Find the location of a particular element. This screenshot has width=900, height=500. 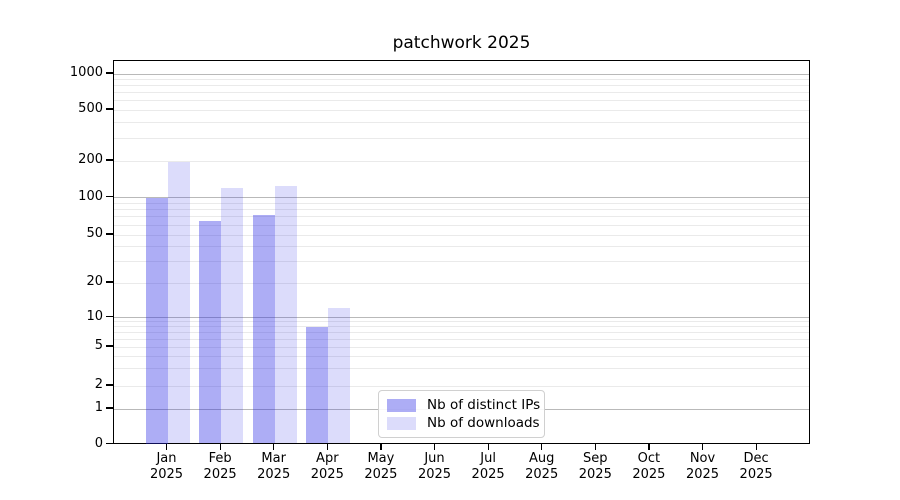

bar-distinct-ips-mar is located at coordinates (263, 329).